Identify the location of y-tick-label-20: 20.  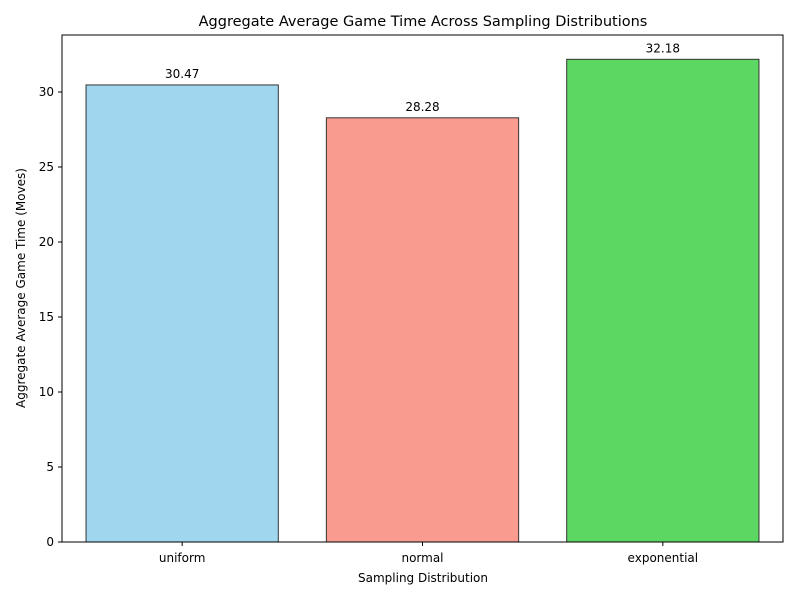
(46, 242).